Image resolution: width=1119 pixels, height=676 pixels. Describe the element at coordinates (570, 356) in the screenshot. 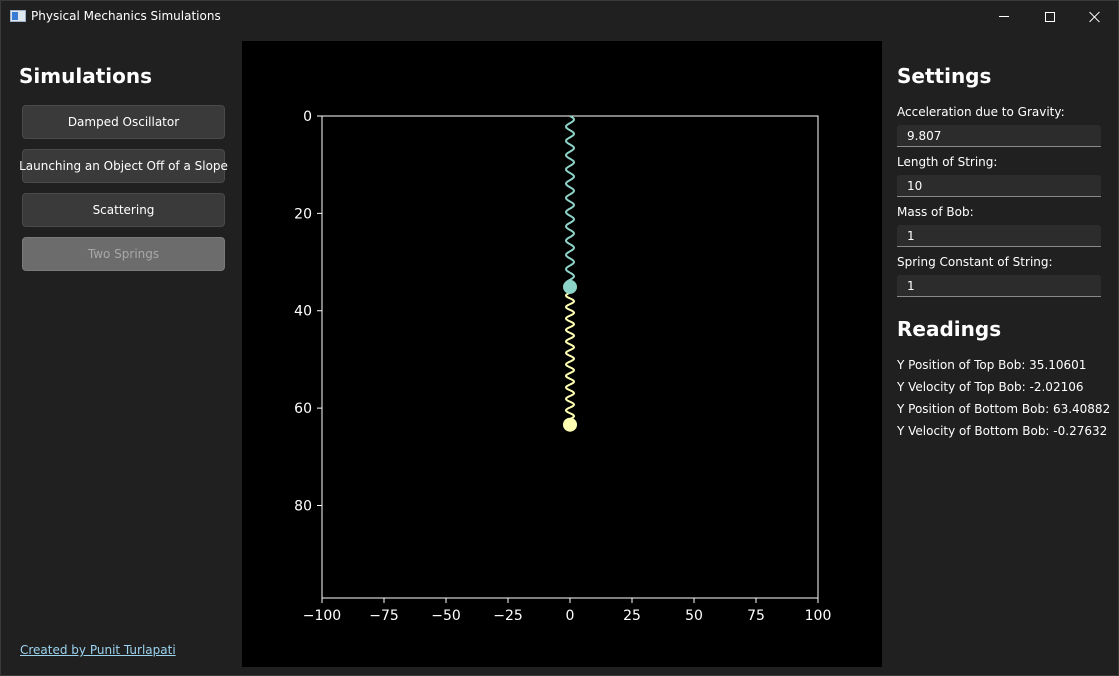

I see `bottom-spring` at that location.